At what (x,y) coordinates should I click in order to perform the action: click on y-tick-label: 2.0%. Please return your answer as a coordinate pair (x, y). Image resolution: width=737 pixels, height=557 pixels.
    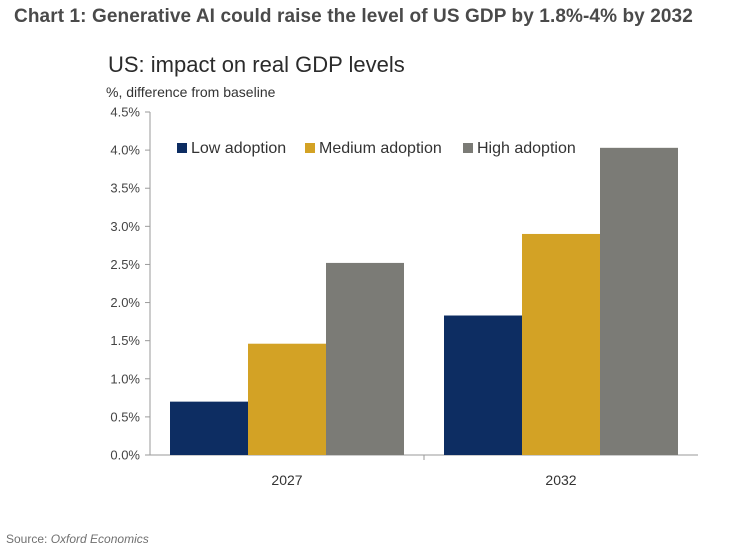
    Looking at the image, I should click on (125, 302).